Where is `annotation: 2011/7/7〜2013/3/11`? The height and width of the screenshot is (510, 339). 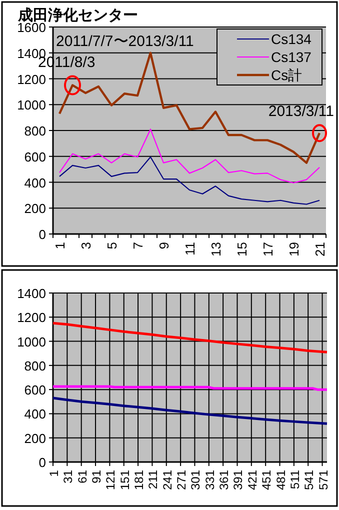
annotation: 2011/7/7〜2013/3/11 is located at coordinates (125, 41).